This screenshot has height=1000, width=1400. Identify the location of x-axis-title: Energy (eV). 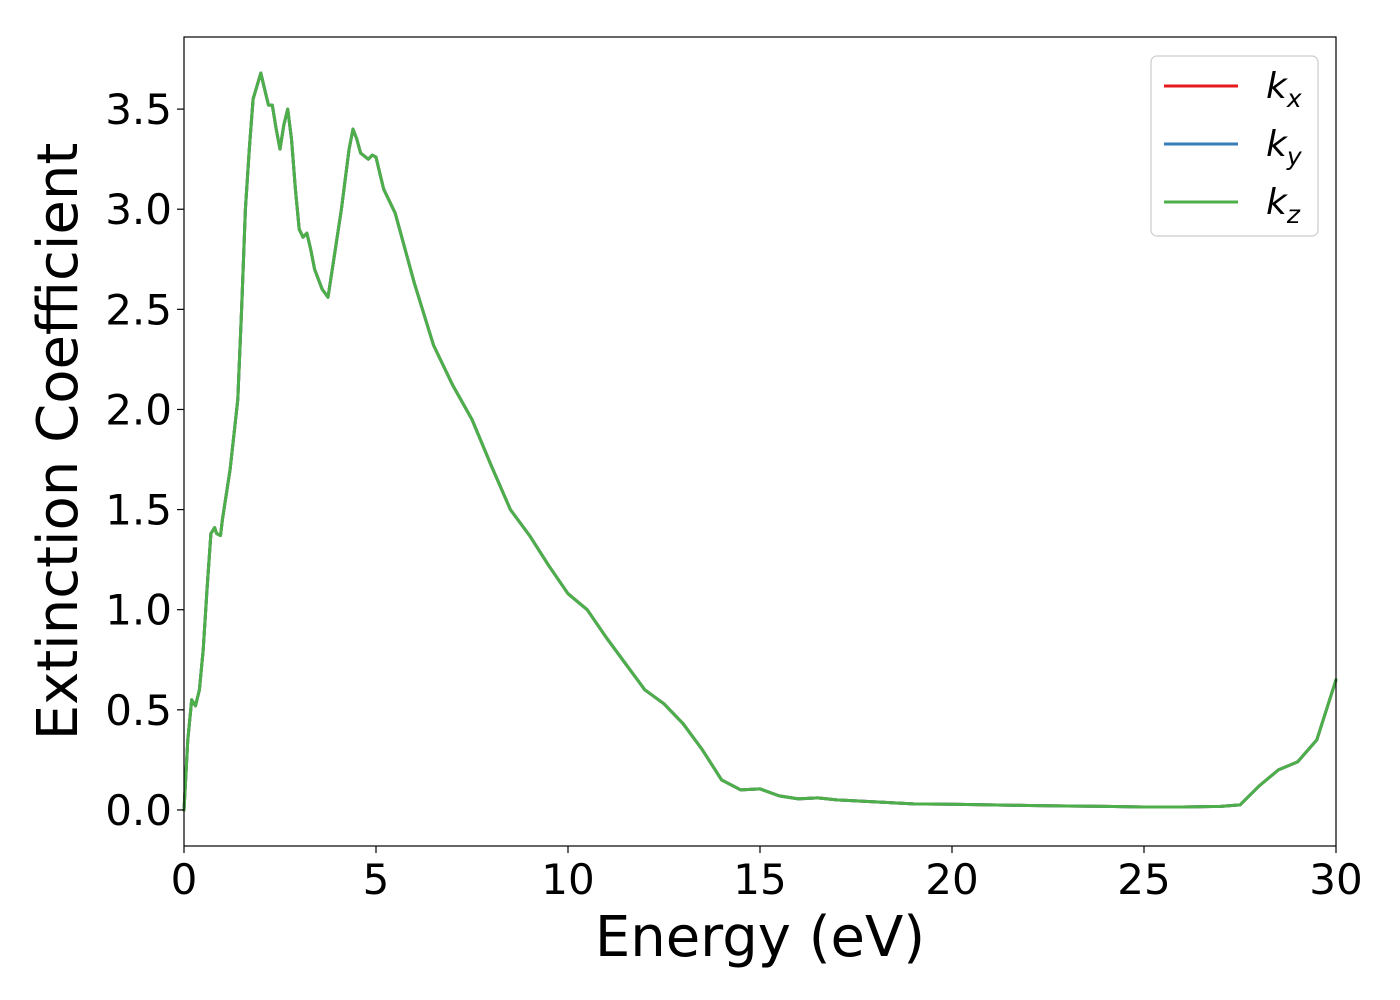
(760, 937).